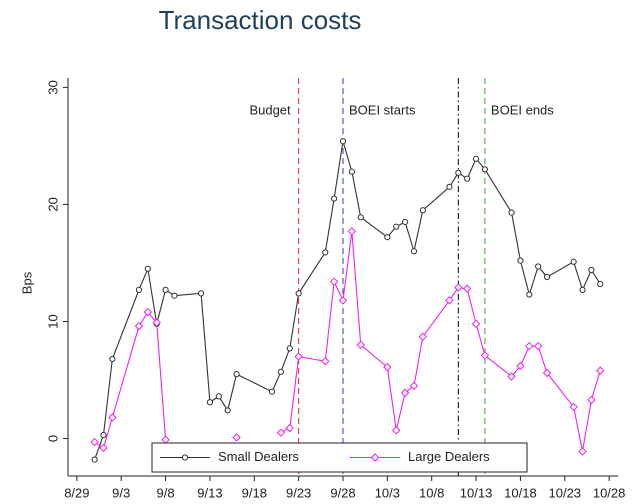 This screenshot has height=504, width=632. I want to click on y-axis-label: Bps, so click(26, 282).